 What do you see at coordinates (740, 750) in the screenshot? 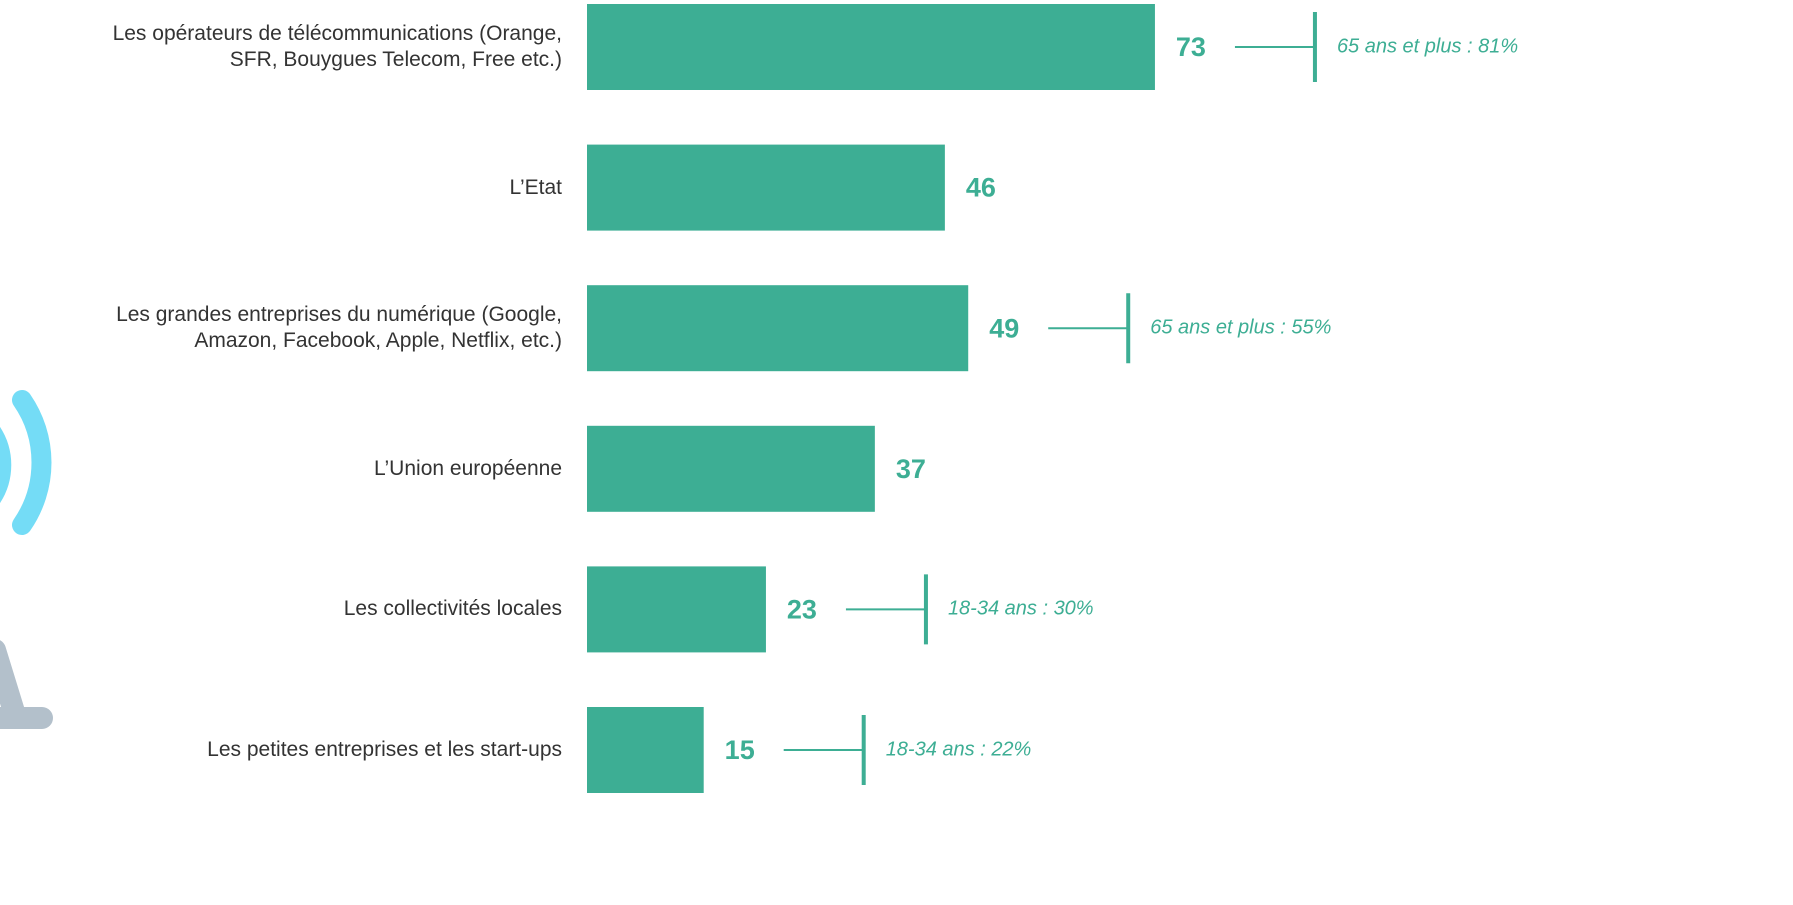
I see `value-label: 15` at bounding box center [740, 750].